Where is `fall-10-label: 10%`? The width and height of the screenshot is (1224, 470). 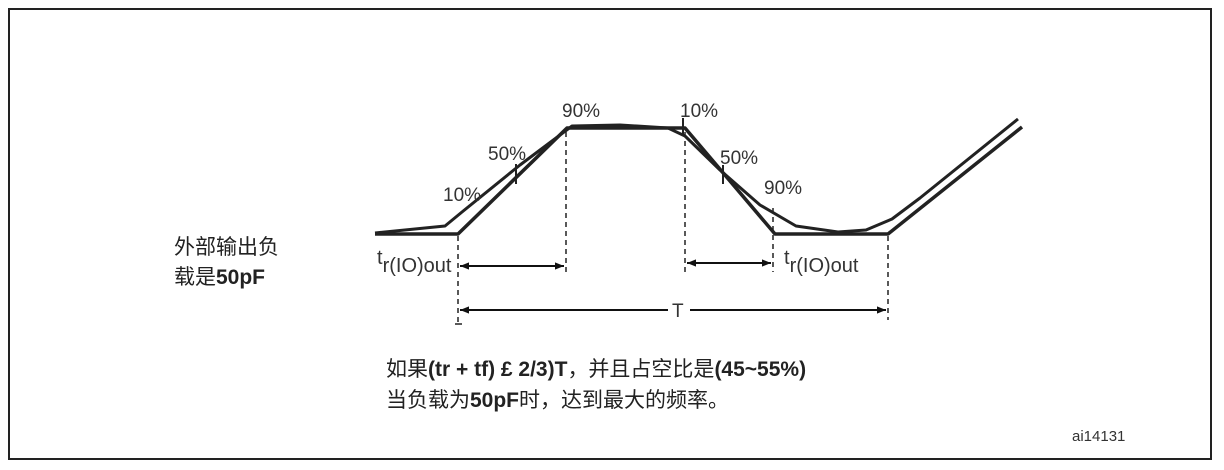
fall-10-label: 10% is located at coordinates (699, 111).